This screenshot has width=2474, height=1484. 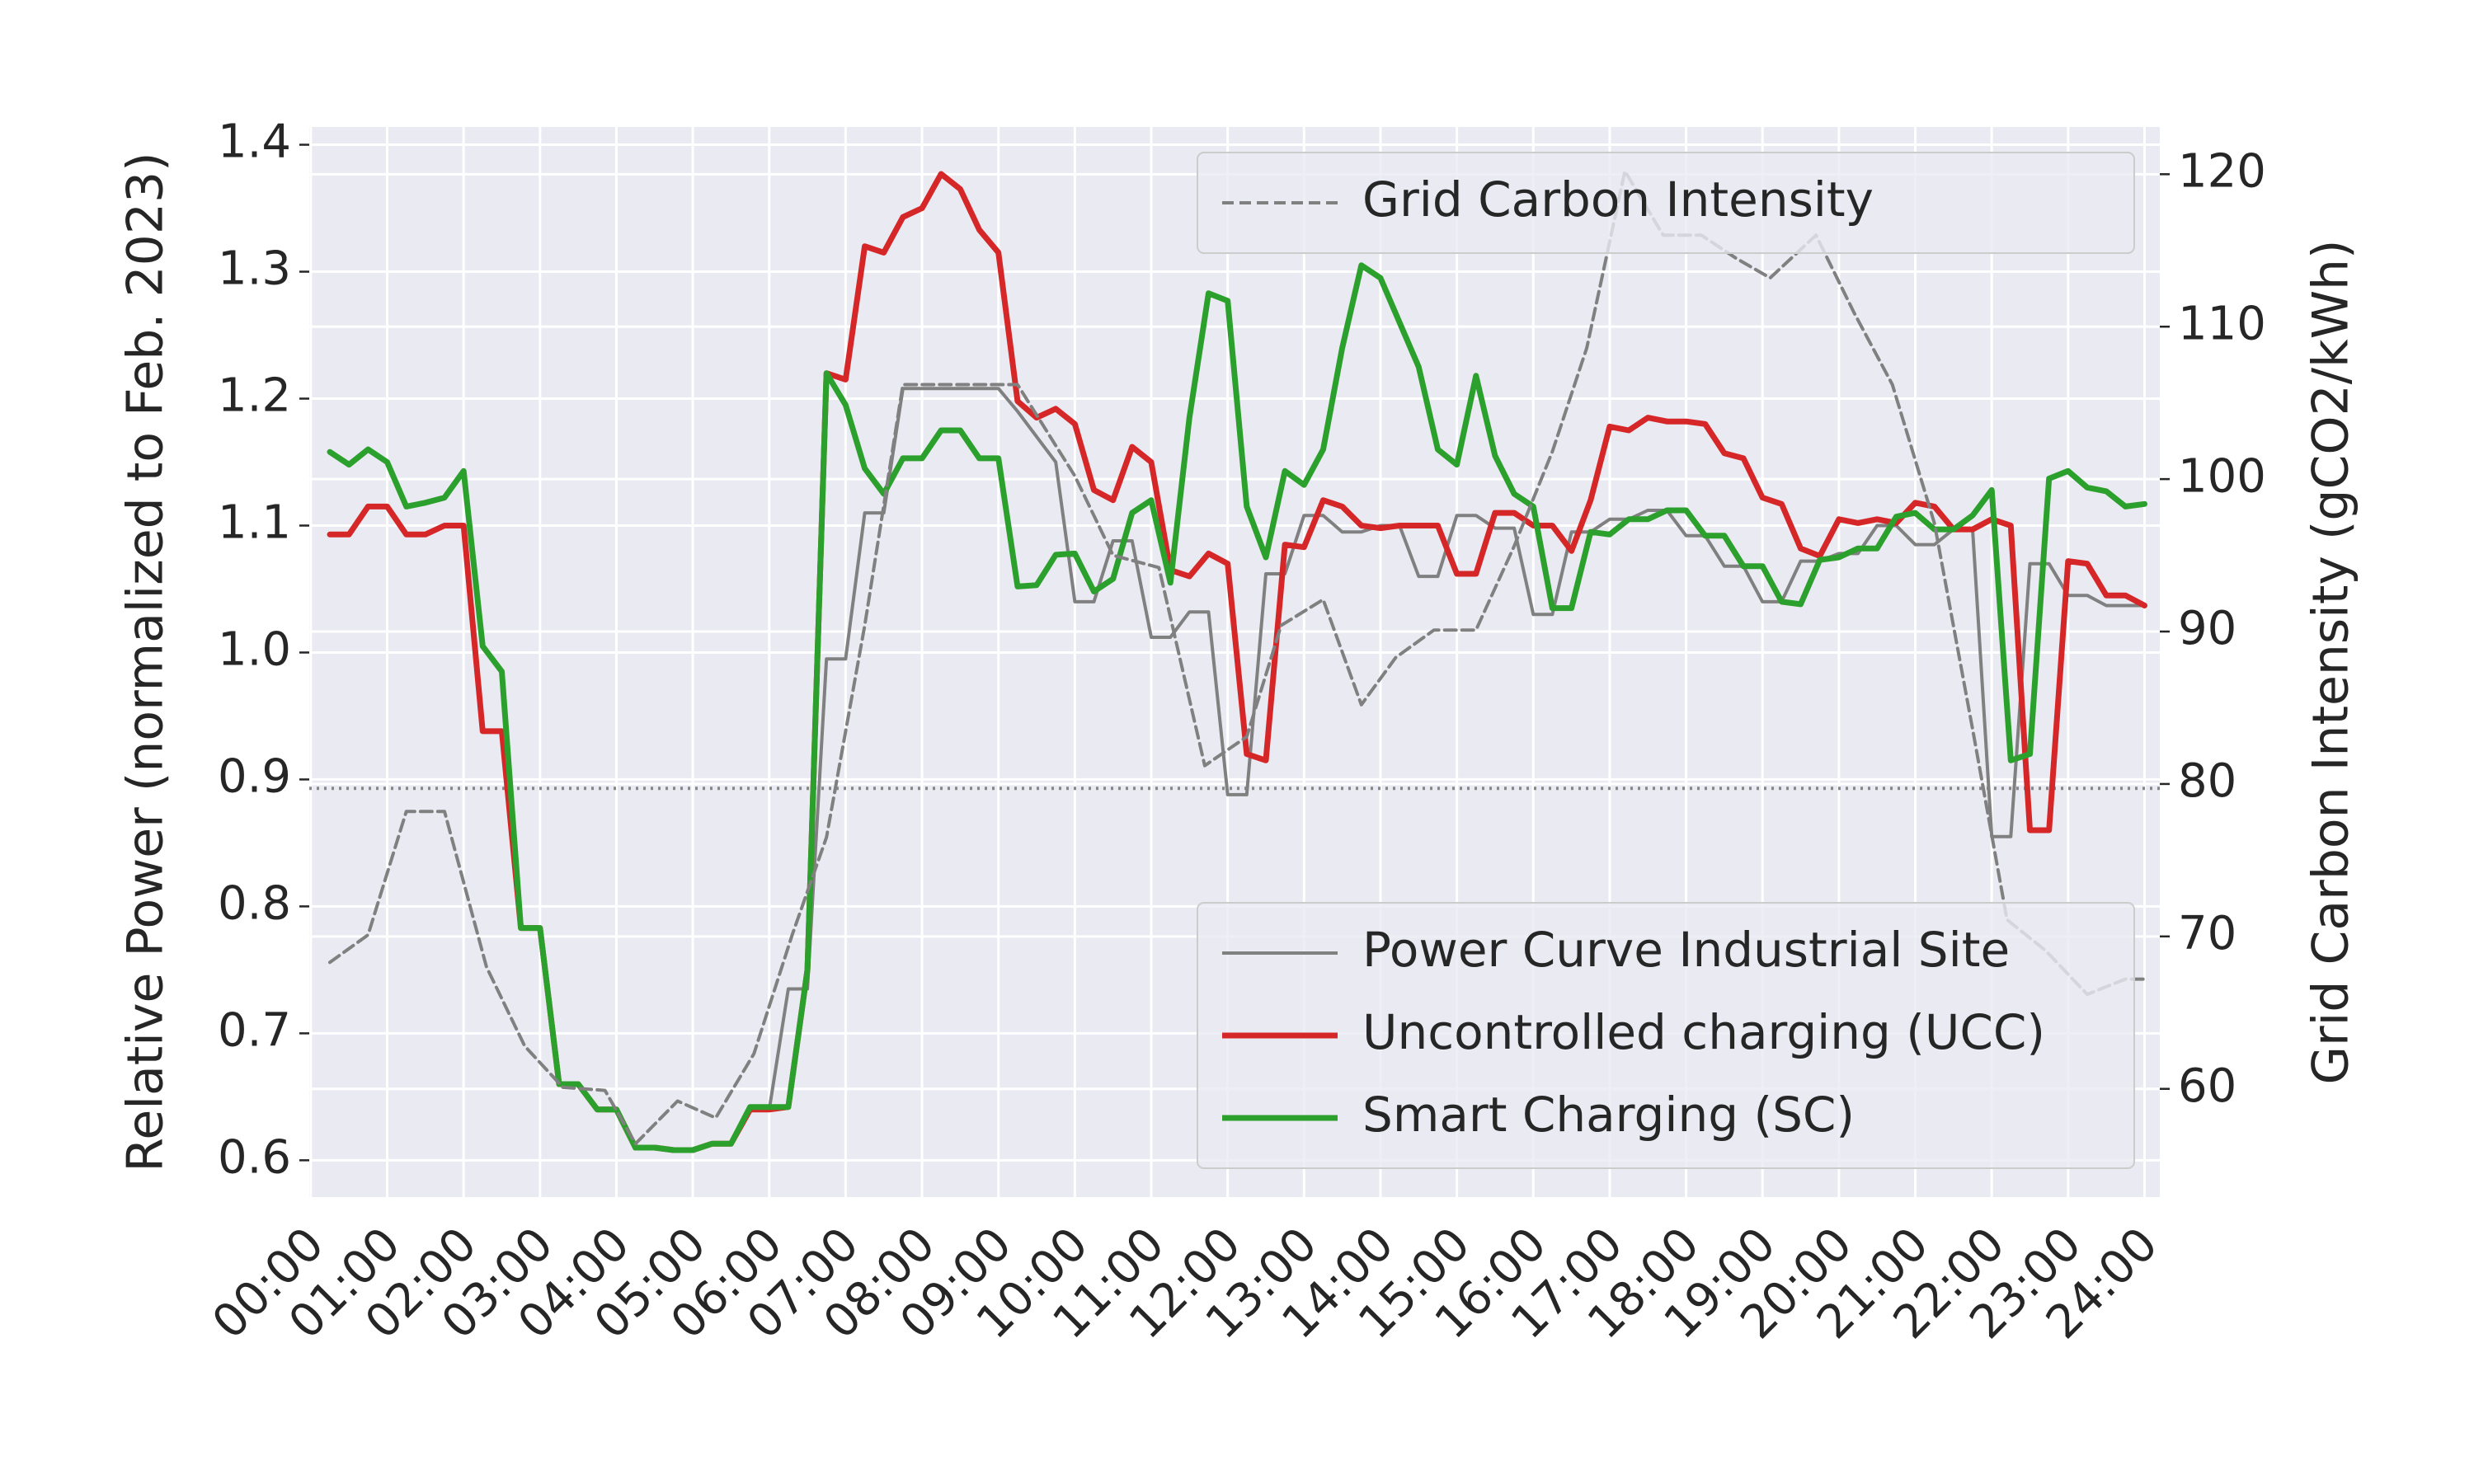 What do you see at coordinates (2222, 171) in the screenshot?
I see `y2-tick-label: 120` at bounding box center [2222, 171].